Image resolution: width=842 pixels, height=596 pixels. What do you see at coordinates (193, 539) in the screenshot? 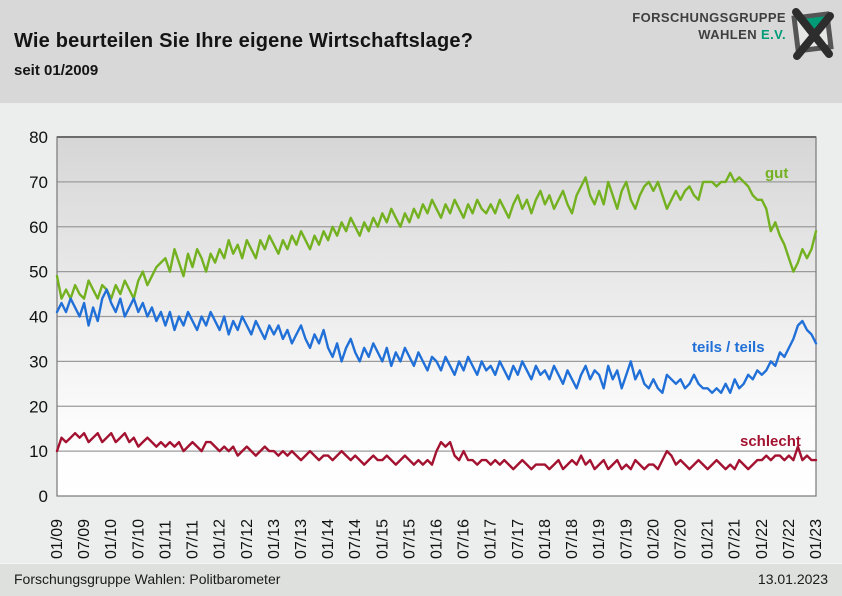
I see `x-tick-label-07-11: 07/11` at bounding box center [193, 539].